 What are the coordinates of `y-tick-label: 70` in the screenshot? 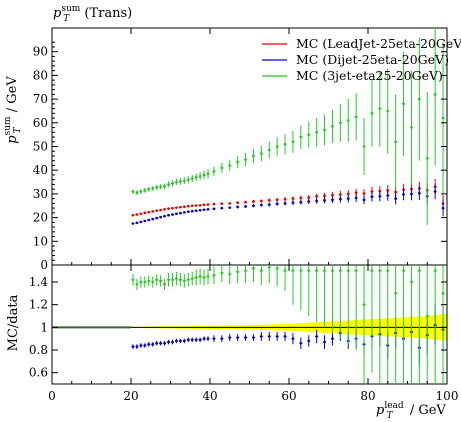 It's located at (40, 99).